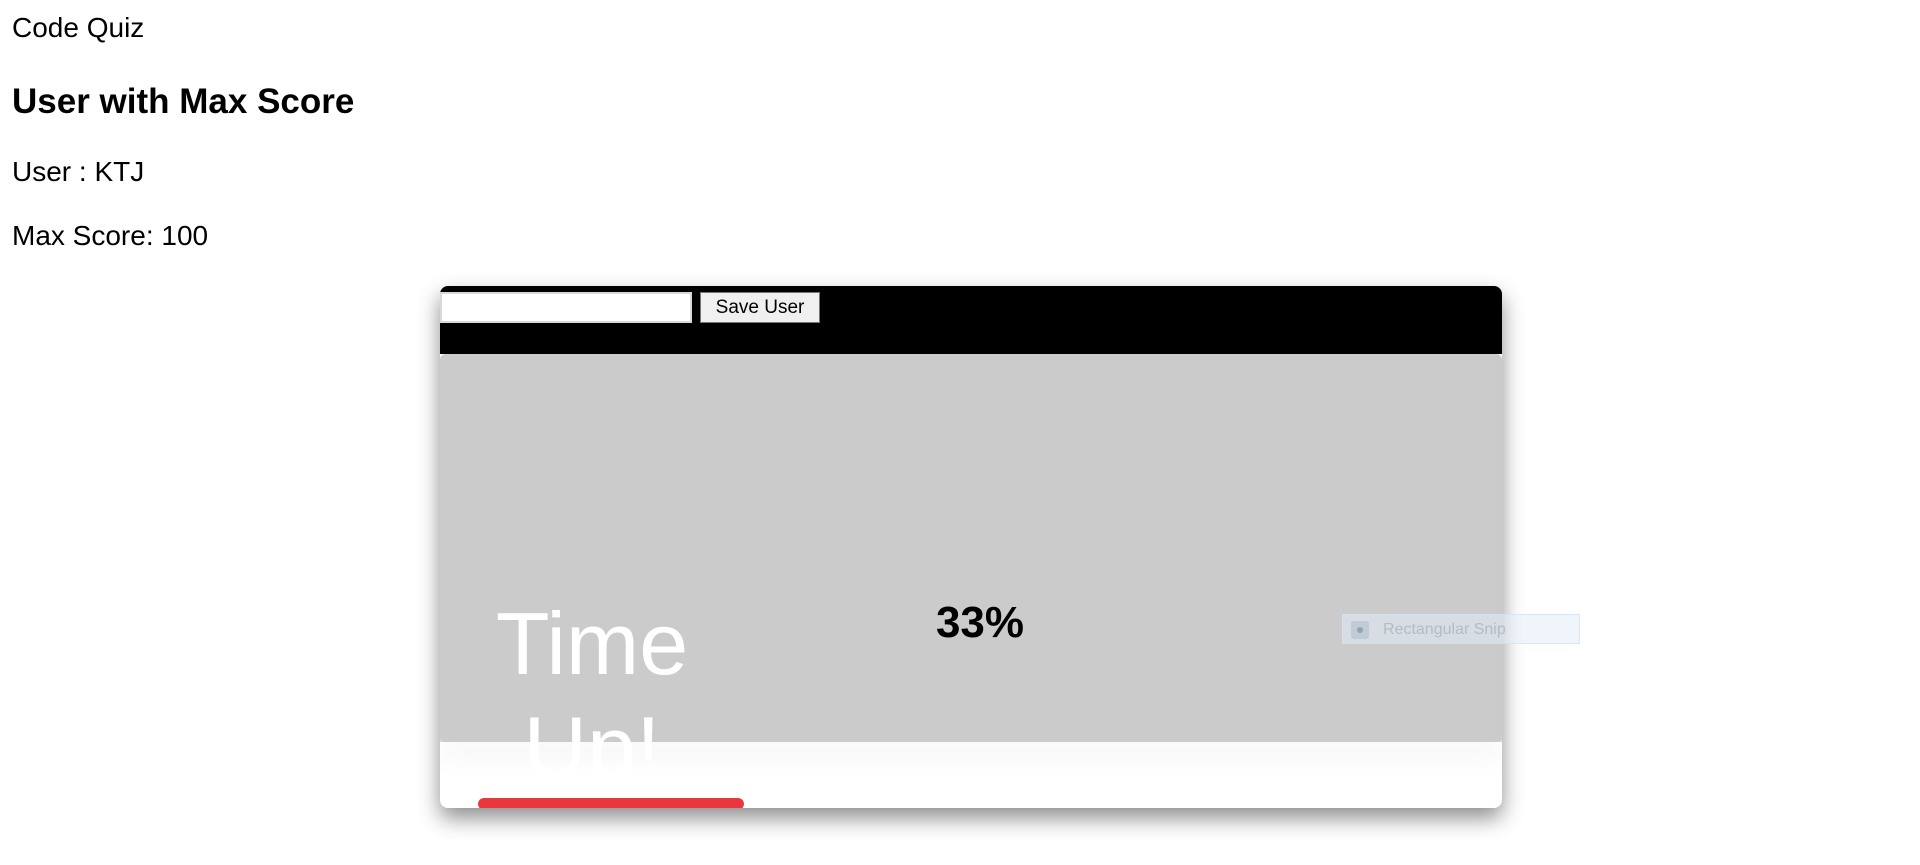 This screenshot has width=1920, height=865. I want to click on rectangular-snip-overlay: Rectangular Snip, so click(1461, 629).